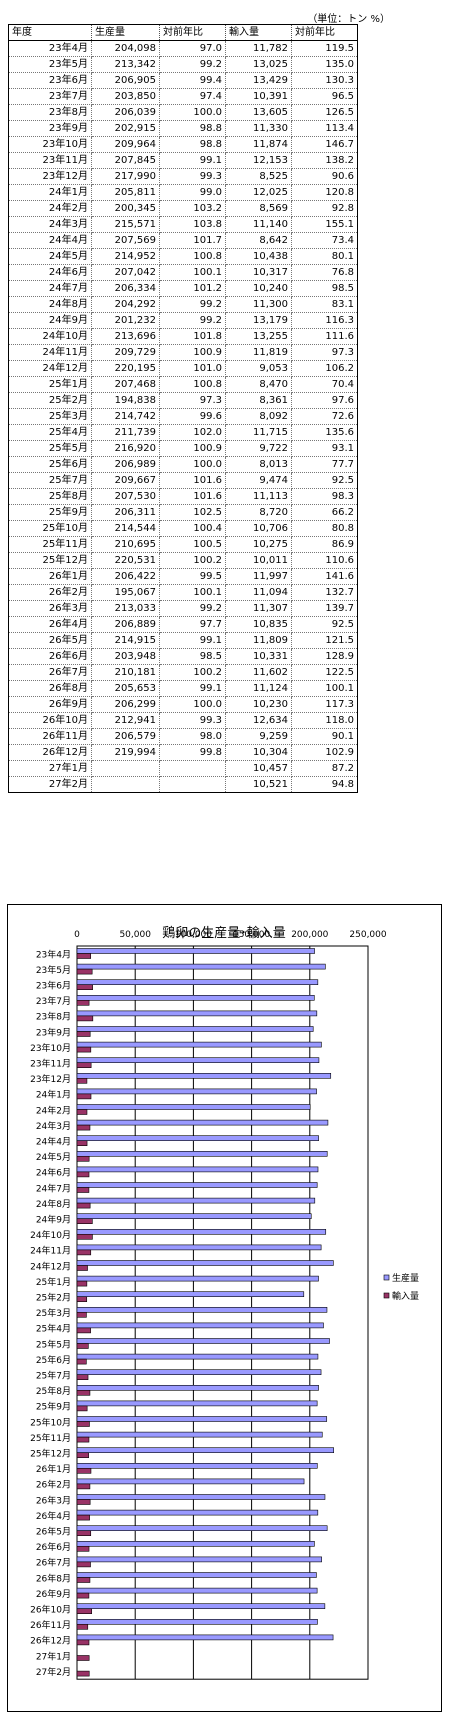 This screenshot has height=1719, width=450. What do you see at coordinates (324, 576) in the screenshot?
I see `cell-imports-yoy: 141.6` at bounding box center [324, 576].